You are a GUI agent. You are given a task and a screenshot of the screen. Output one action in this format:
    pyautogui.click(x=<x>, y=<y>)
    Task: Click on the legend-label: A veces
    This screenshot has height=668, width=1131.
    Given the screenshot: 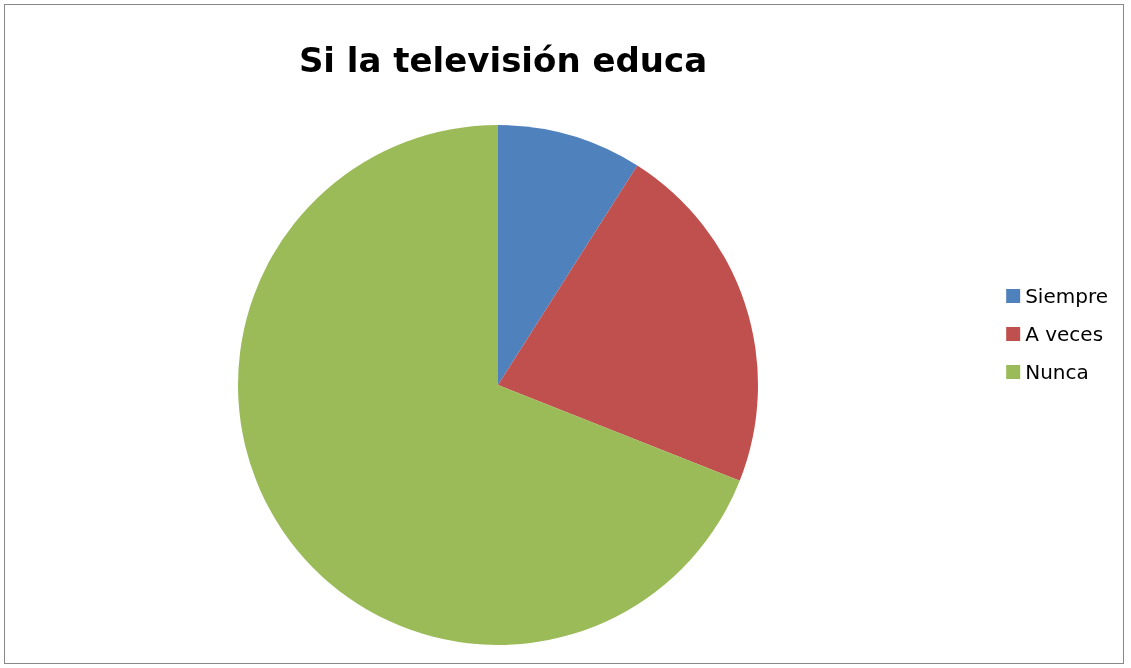 What is the action you would take?
    pyautogui.click(x=1064, y=334)
    